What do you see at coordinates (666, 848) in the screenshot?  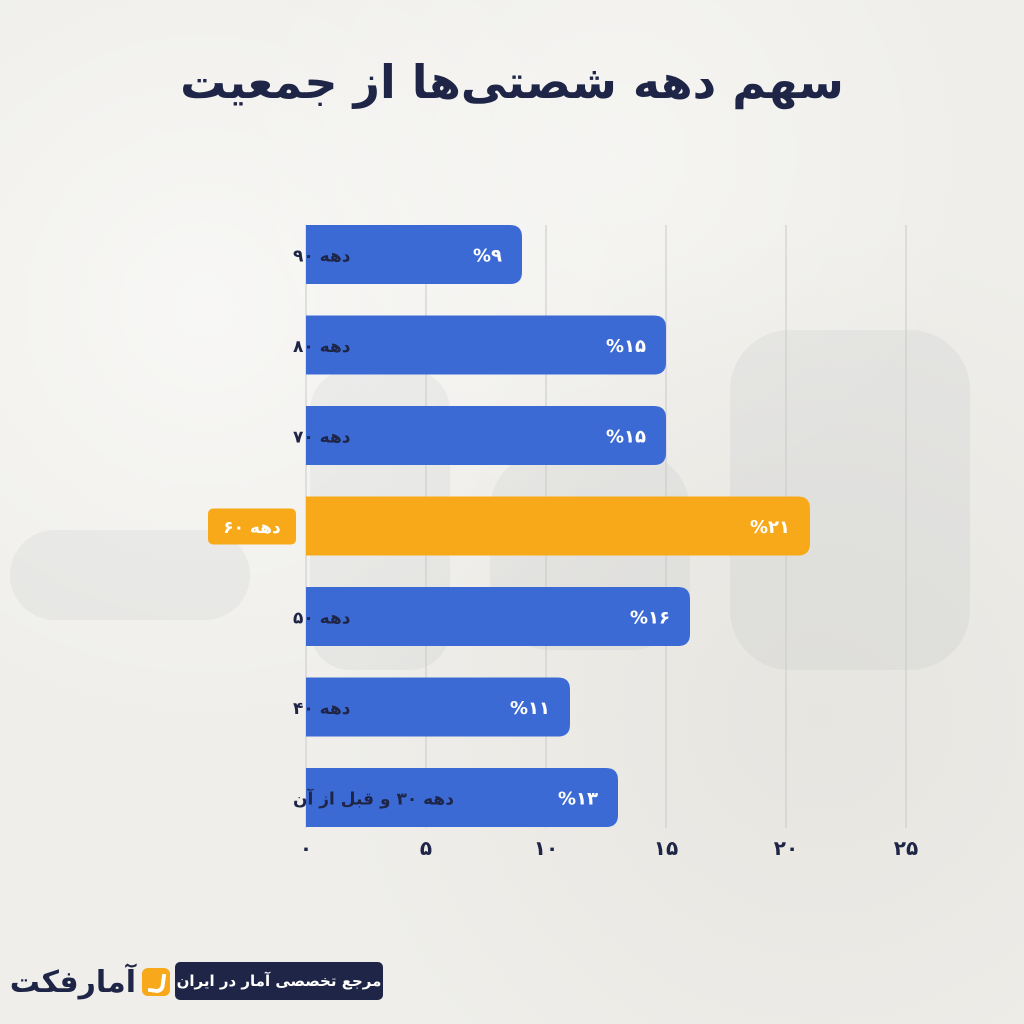 I see `x-tick-label: ۱۵` at bounding box center [666, 848].